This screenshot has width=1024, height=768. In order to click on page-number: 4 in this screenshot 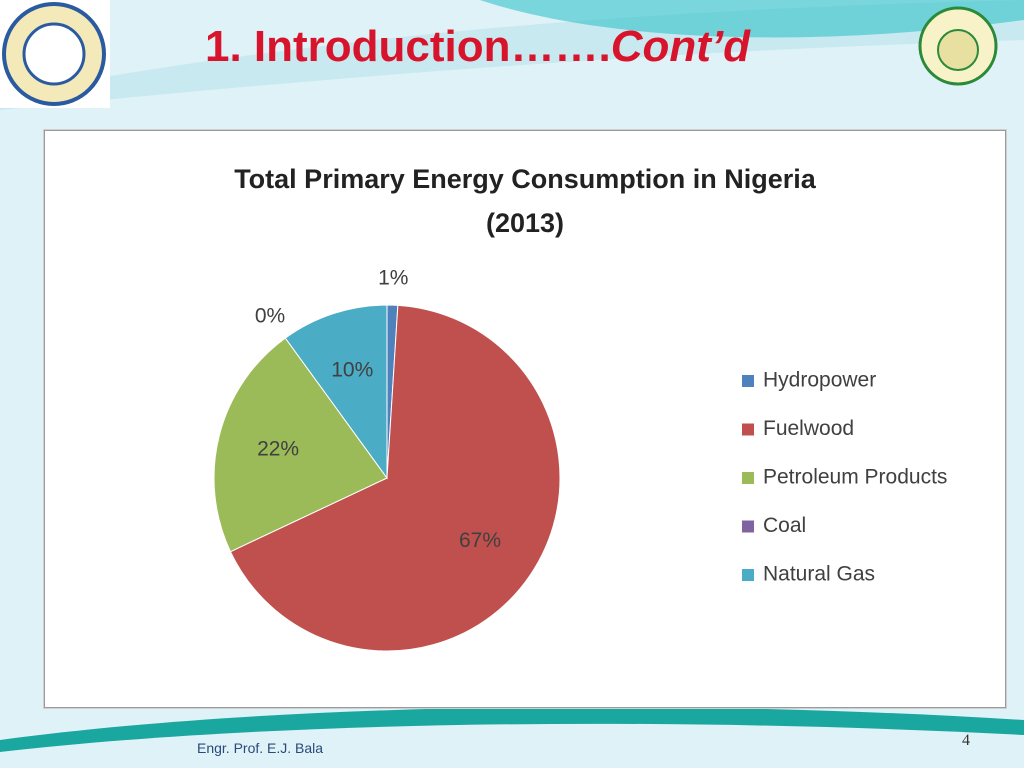, I will do `click(966, 740)`.